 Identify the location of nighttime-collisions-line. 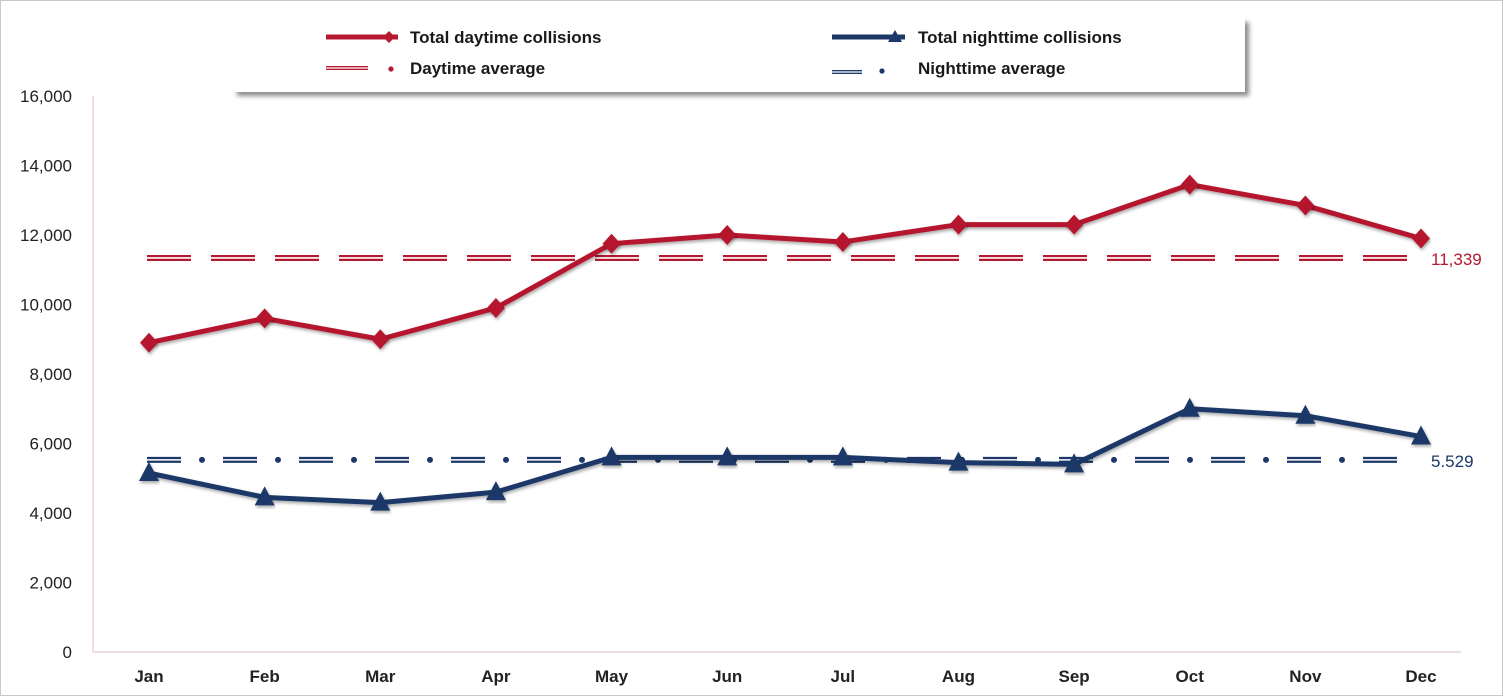
(785, 456).